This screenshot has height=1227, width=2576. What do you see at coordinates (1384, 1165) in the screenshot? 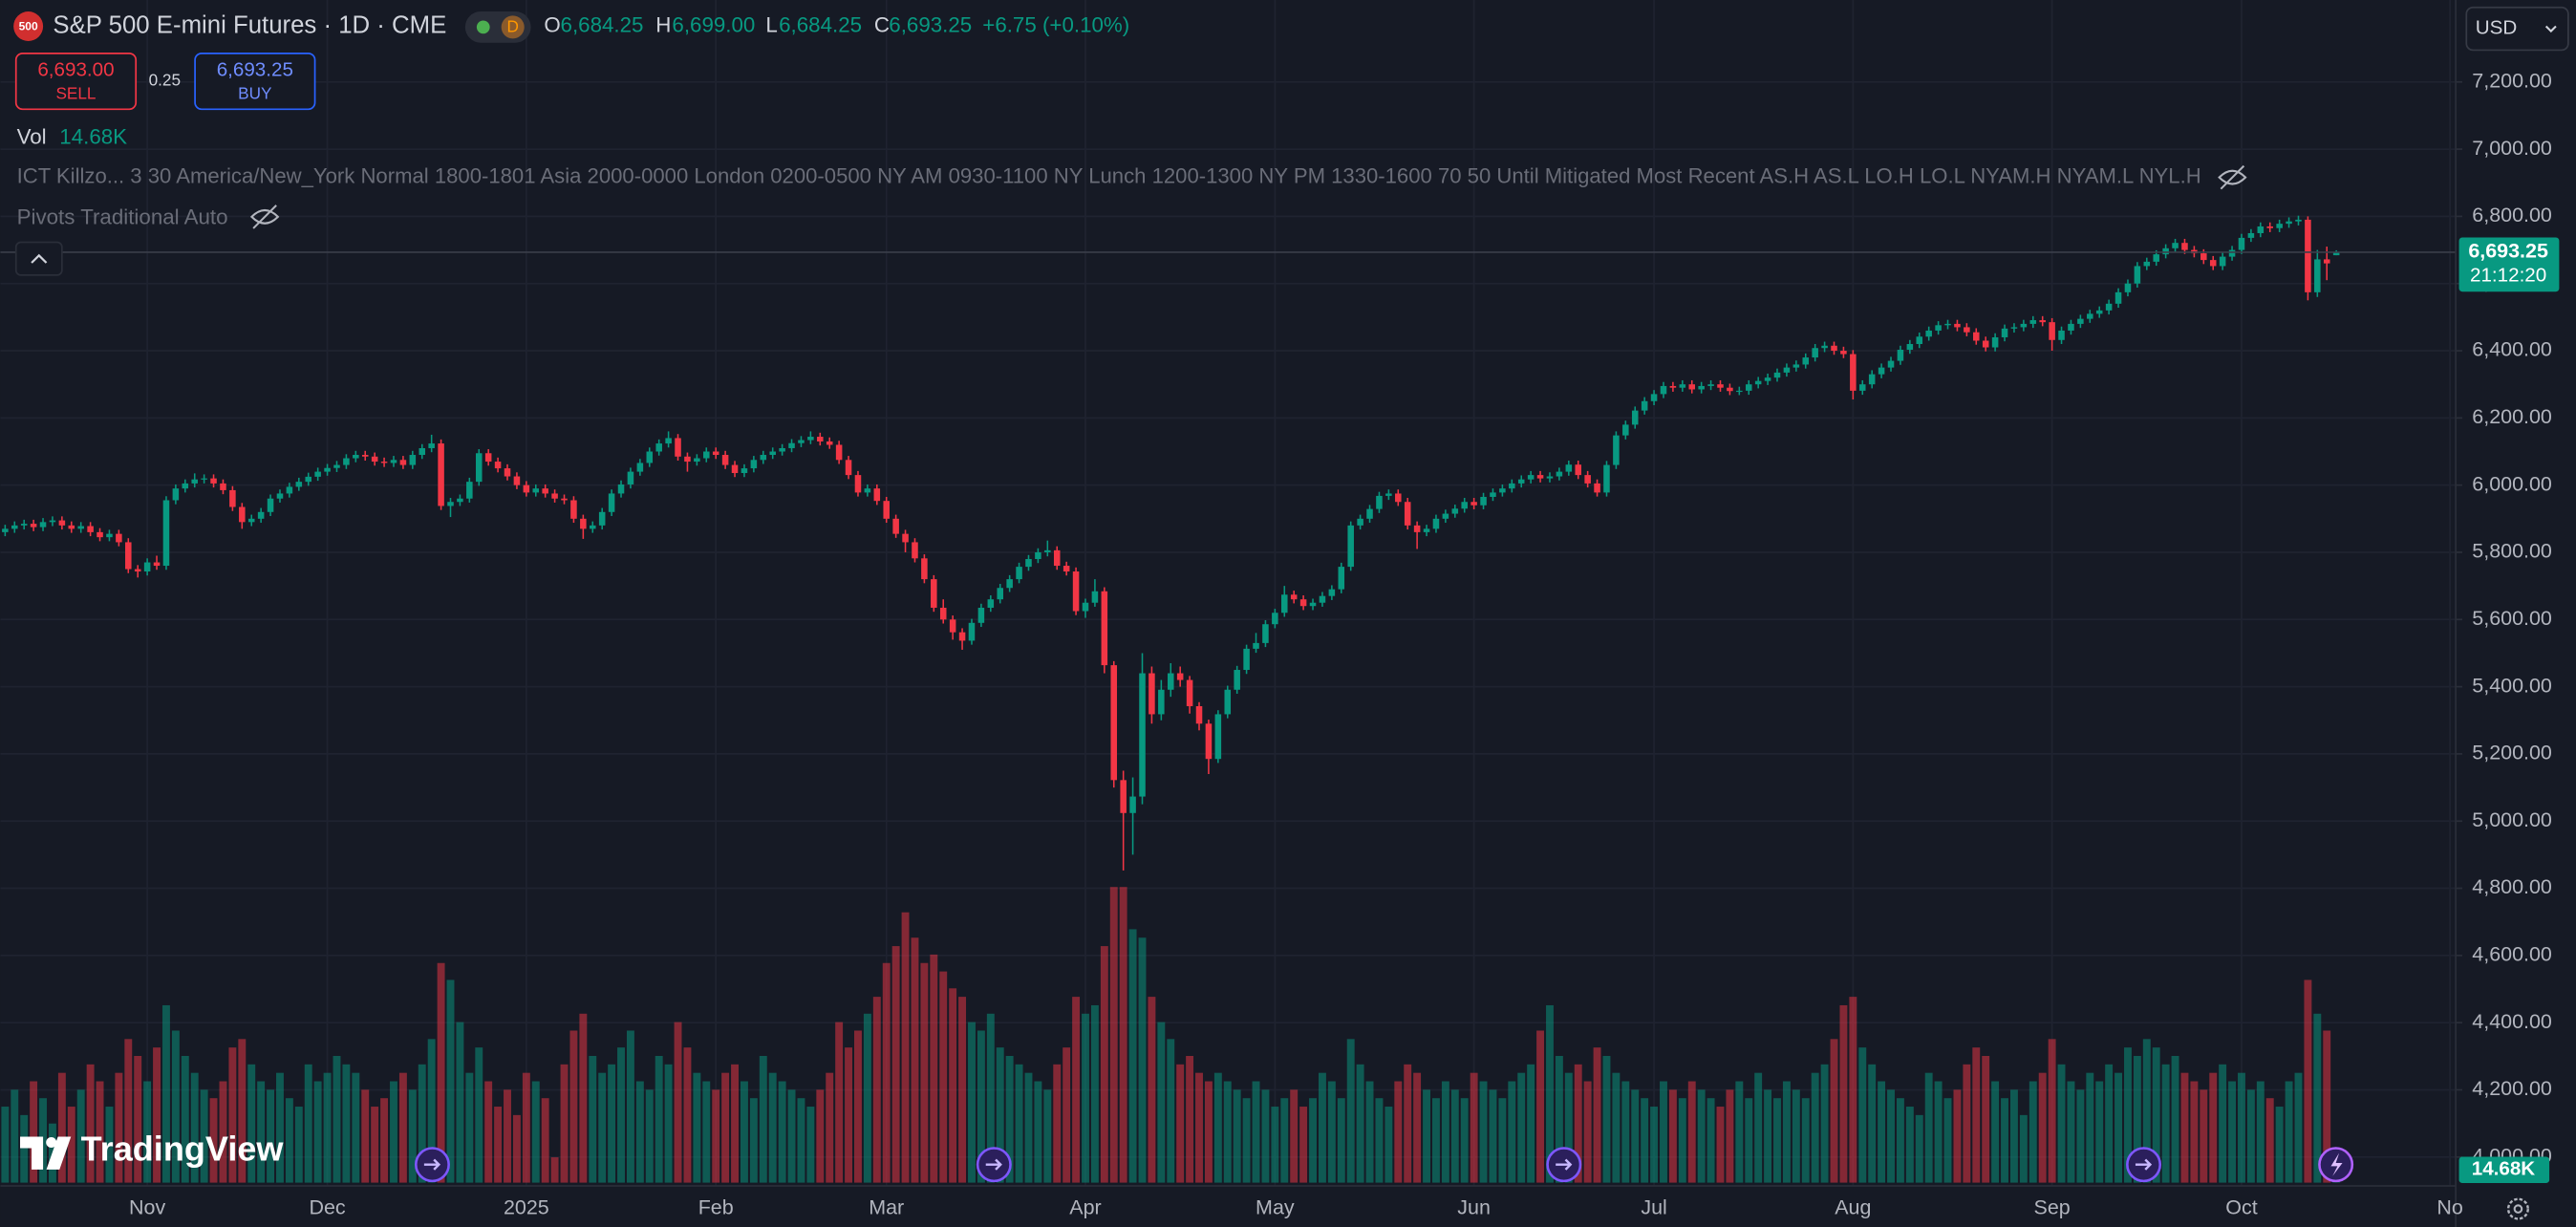
I see `event-icons` at bounding box center [1384, 1165].